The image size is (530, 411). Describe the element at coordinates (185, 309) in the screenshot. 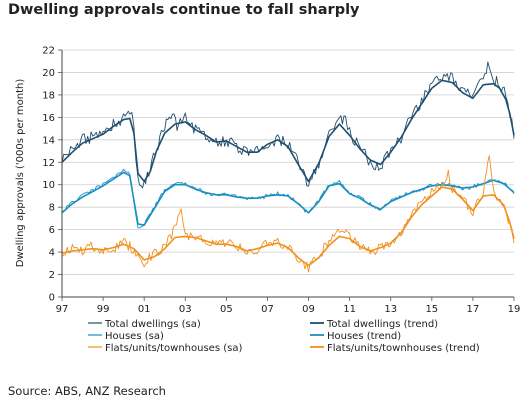

I see `x-tick-label: 03` at that location.